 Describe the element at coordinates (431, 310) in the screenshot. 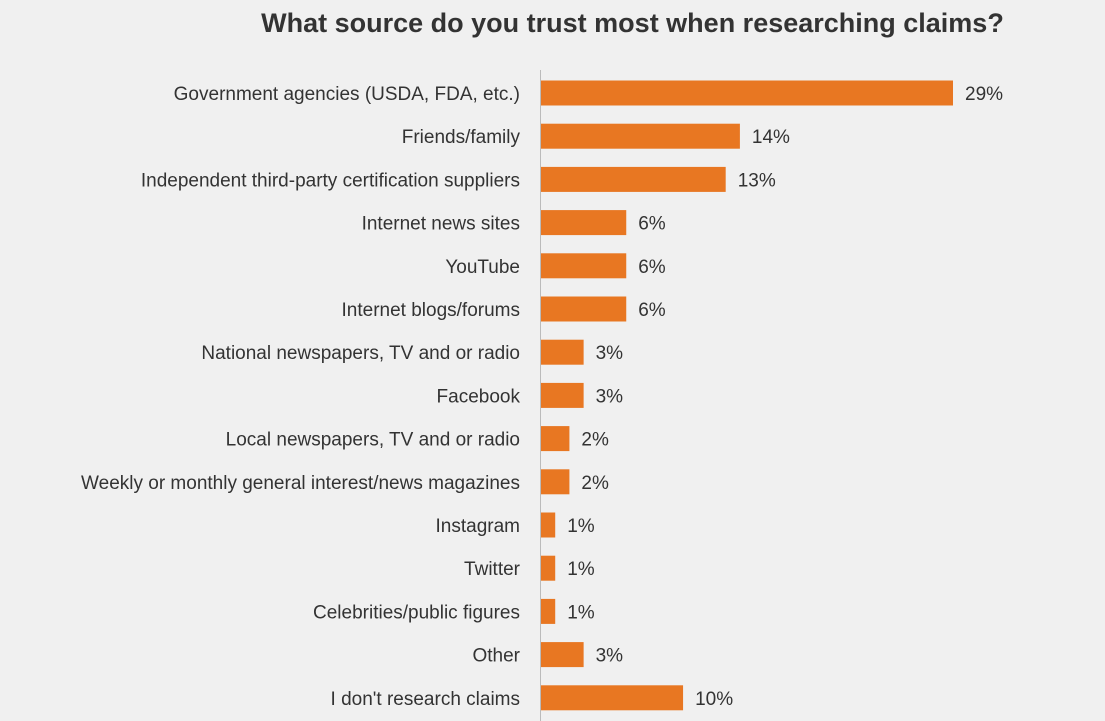

I see `category-label: Internet blogs/forums` at that location.